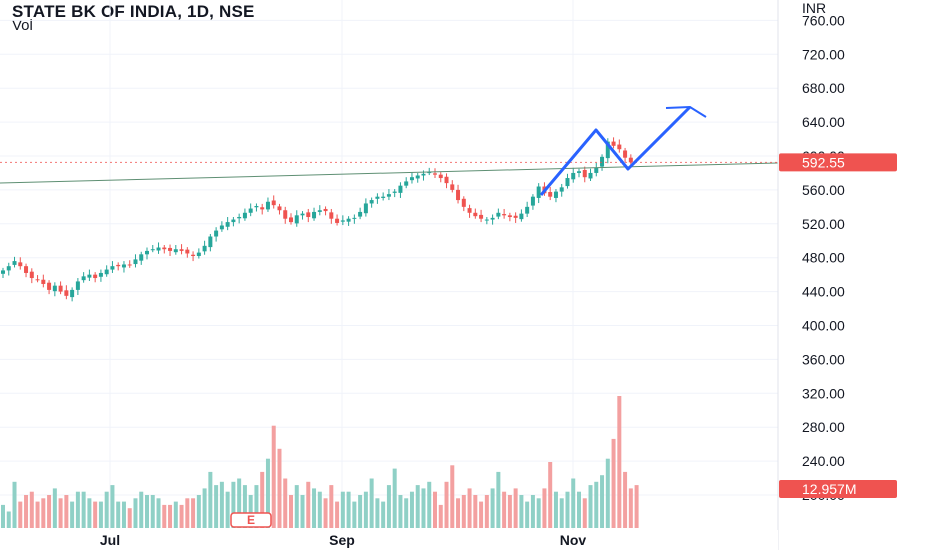 The width and height of the screenshot is (932, 550). What do you see at coordinates (389, 150) in the screenshot?
I see `drawings` at bounding box center [389, 150].